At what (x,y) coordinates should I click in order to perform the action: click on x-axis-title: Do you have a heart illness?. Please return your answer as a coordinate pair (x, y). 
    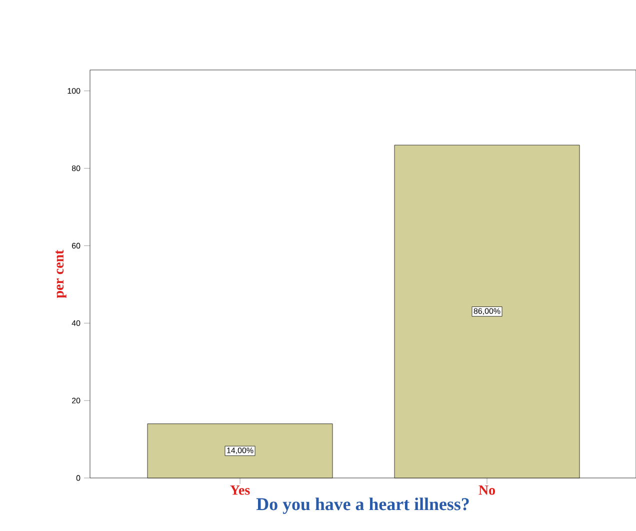
    Looking at the image, I should click on (362, 506).